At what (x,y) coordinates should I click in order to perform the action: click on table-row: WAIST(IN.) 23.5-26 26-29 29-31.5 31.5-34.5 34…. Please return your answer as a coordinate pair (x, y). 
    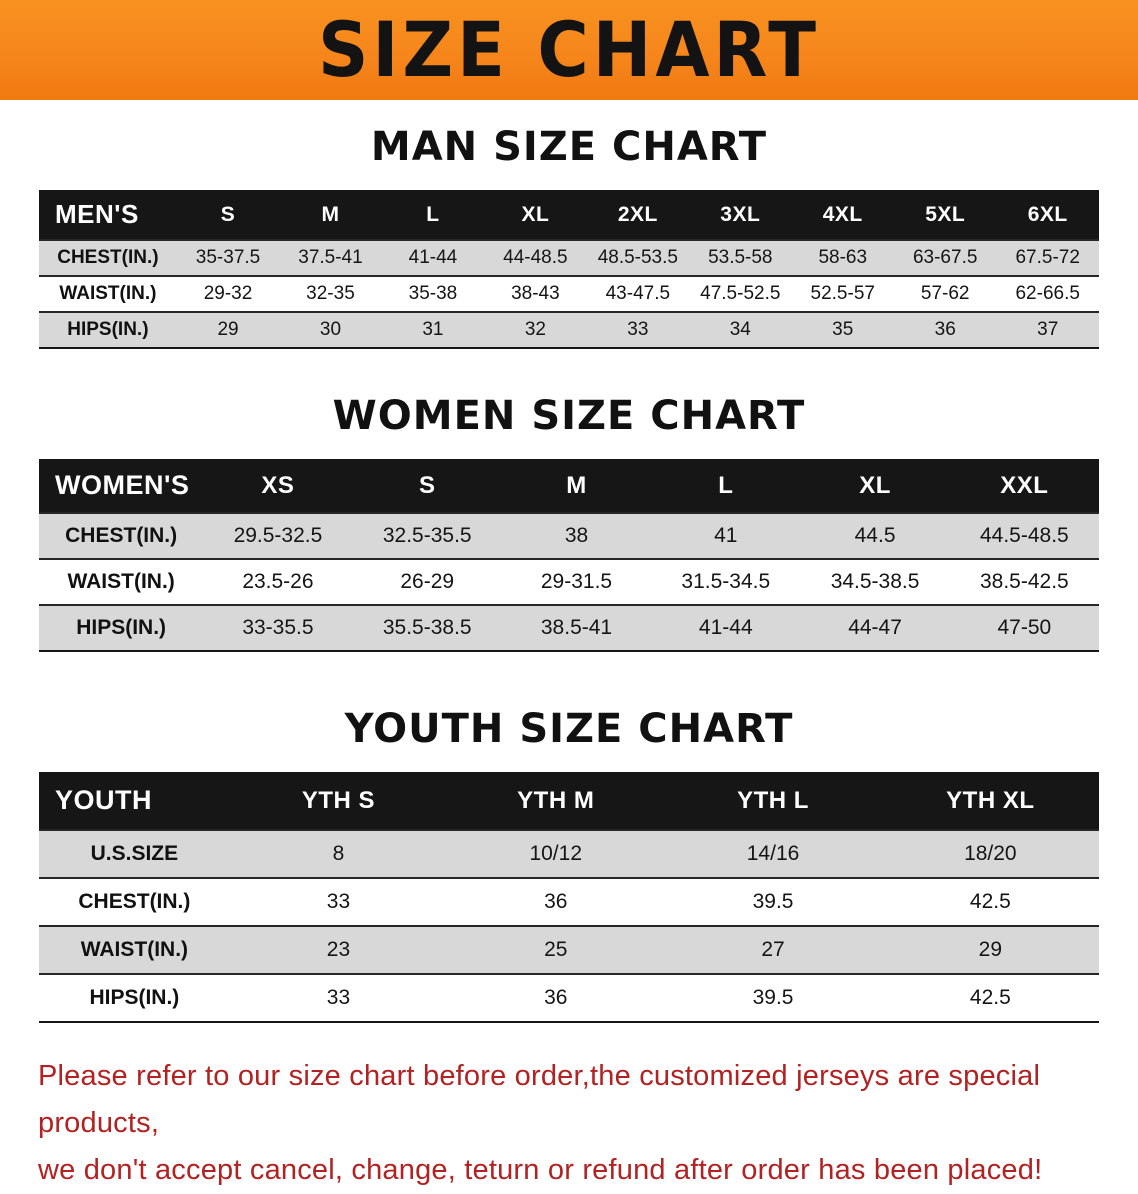
    Looking at the image, I should click on (569, 582).